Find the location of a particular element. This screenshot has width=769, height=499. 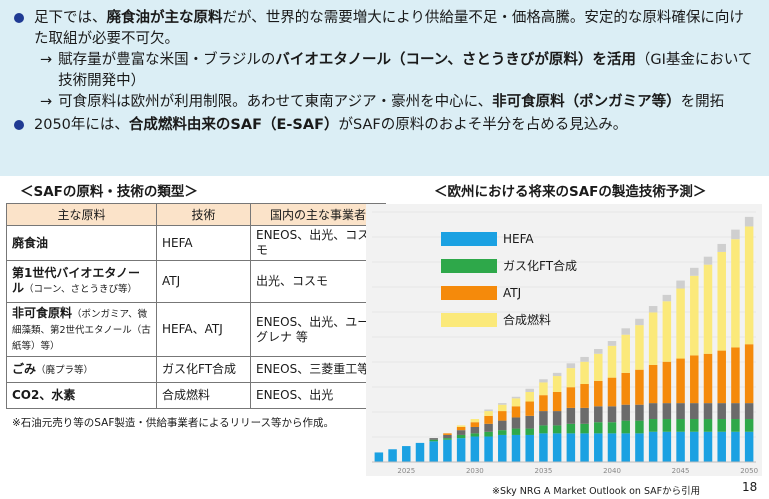

bar-segment-2049-s0 is located at coordinates (735, 446).